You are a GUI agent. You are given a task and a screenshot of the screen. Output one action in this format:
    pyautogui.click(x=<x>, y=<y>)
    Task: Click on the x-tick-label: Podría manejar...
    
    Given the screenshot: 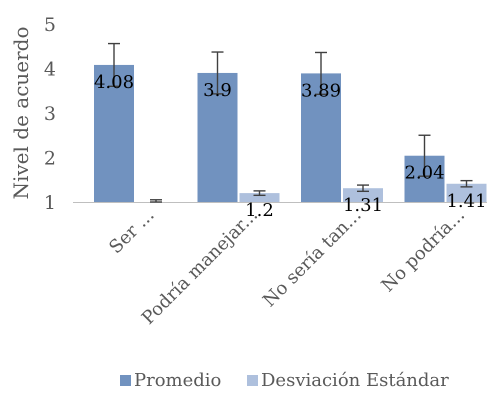 What is the action you would take?
    pyautogui.click(x=200, y=267)
    